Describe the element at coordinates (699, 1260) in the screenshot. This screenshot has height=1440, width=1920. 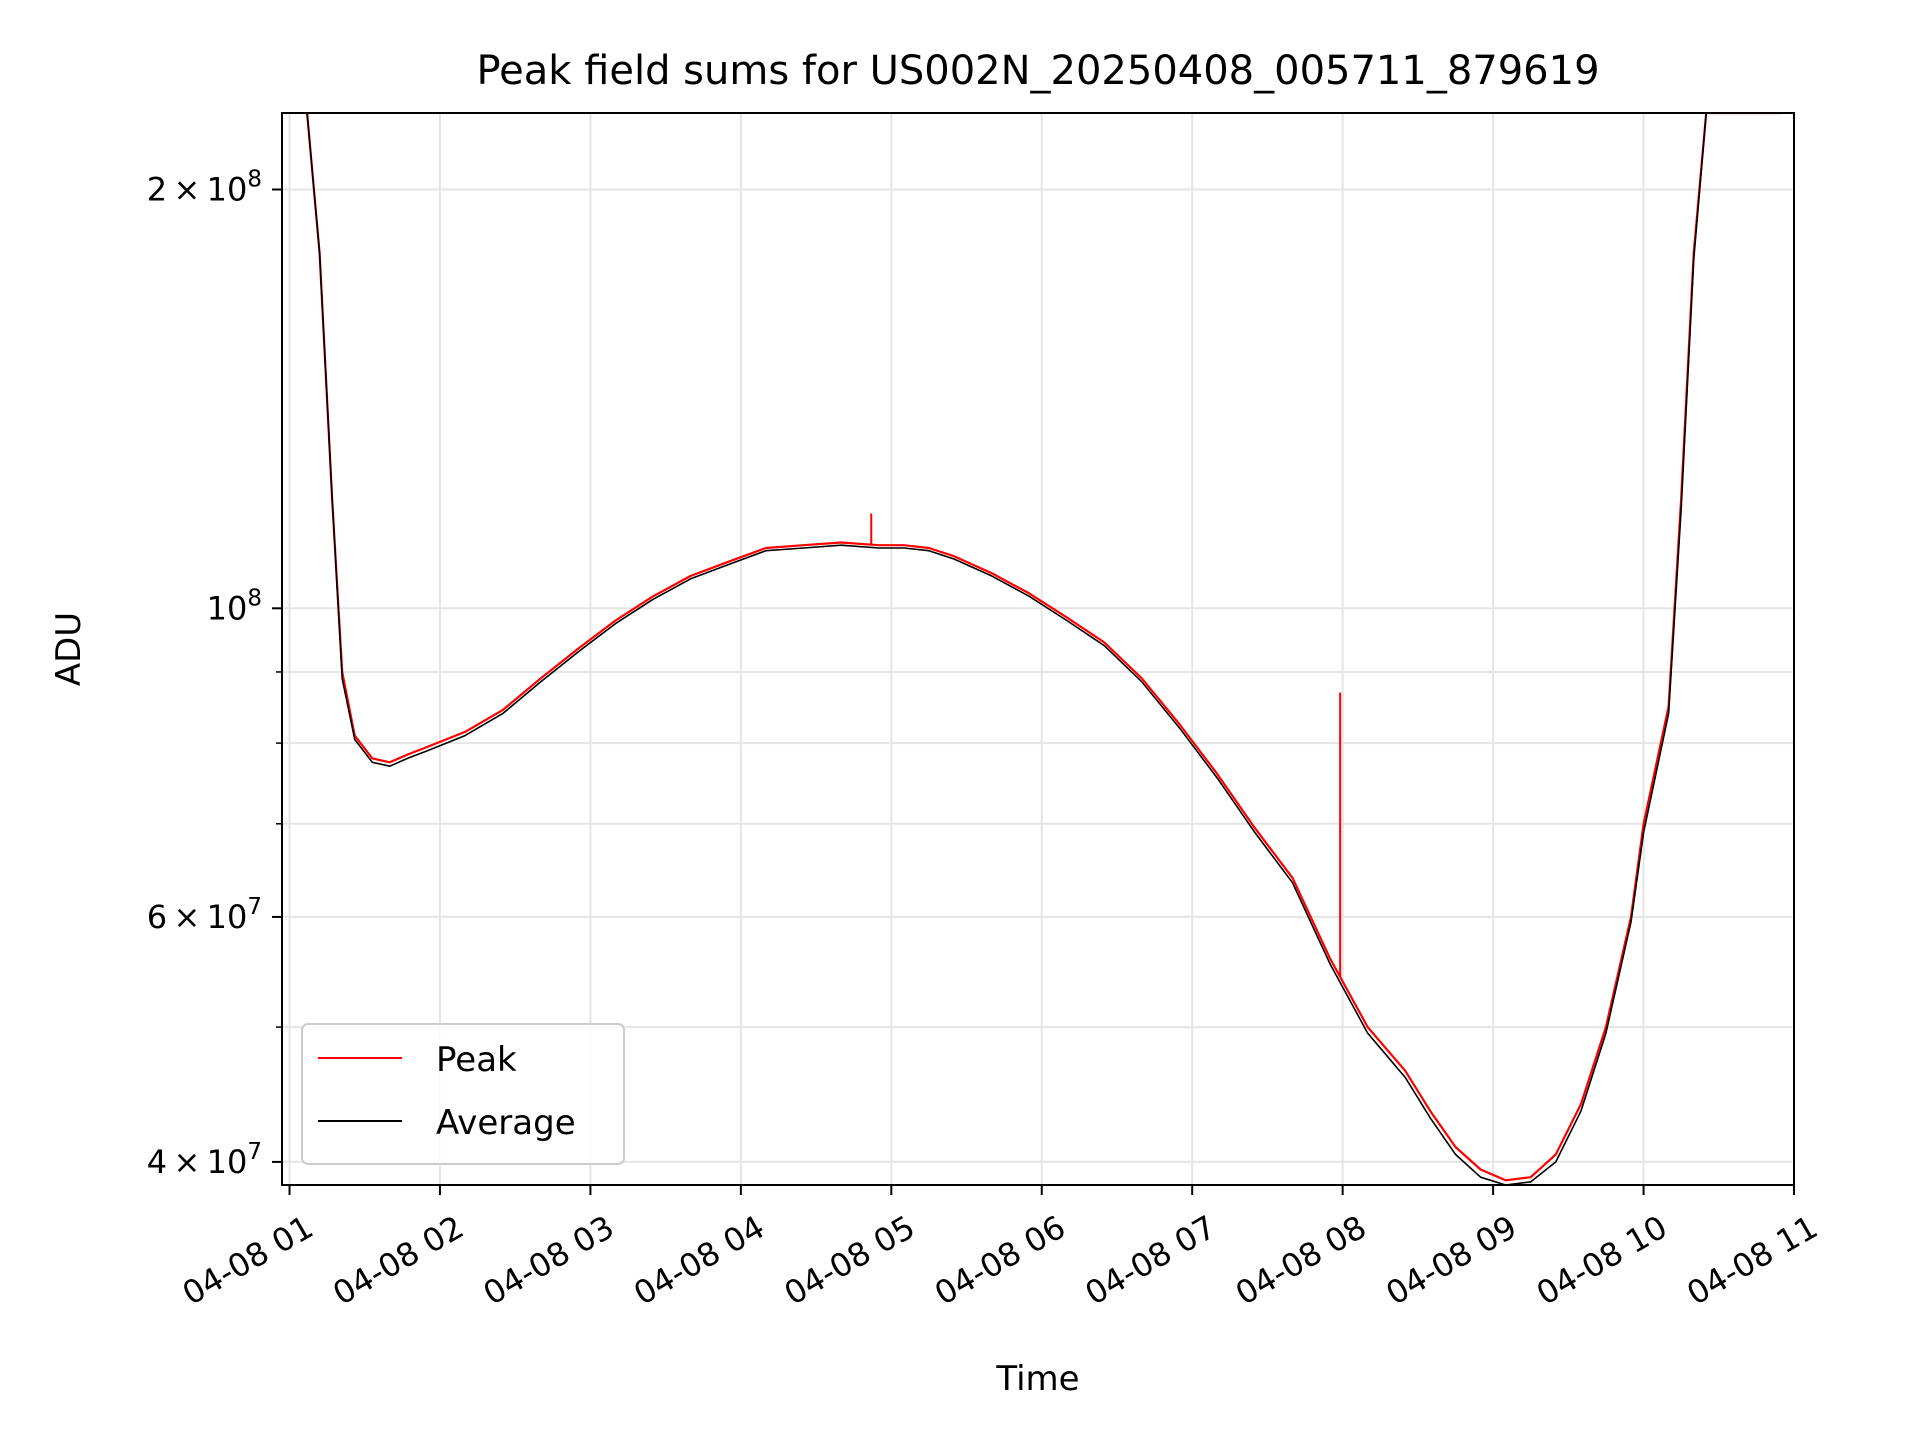
I see `x-tick-label: 04-08 04` at that location.